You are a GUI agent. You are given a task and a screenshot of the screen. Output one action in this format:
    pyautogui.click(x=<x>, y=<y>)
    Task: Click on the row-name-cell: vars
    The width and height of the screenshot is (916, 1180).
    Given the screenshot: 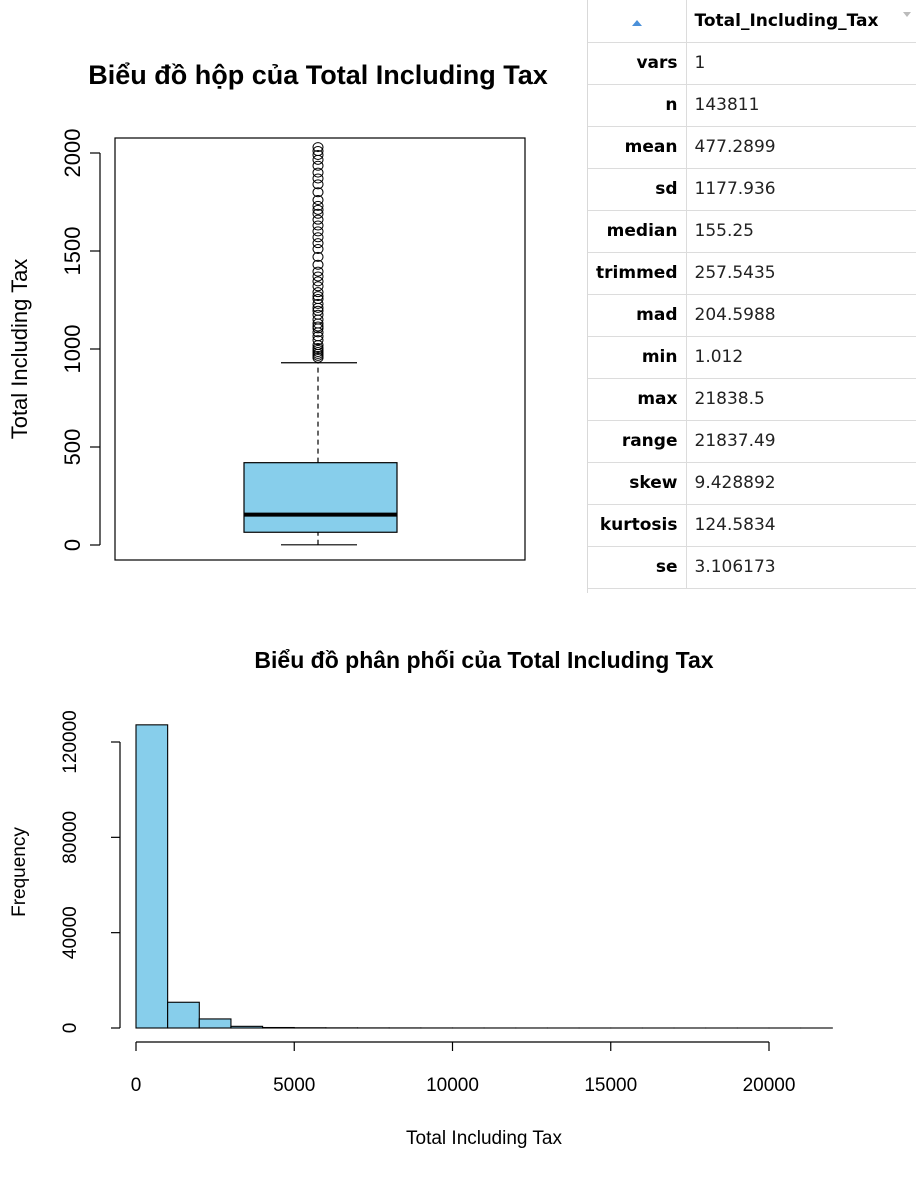 What is the action you would take?
    pyautogui.click(x=637, y=63)
    